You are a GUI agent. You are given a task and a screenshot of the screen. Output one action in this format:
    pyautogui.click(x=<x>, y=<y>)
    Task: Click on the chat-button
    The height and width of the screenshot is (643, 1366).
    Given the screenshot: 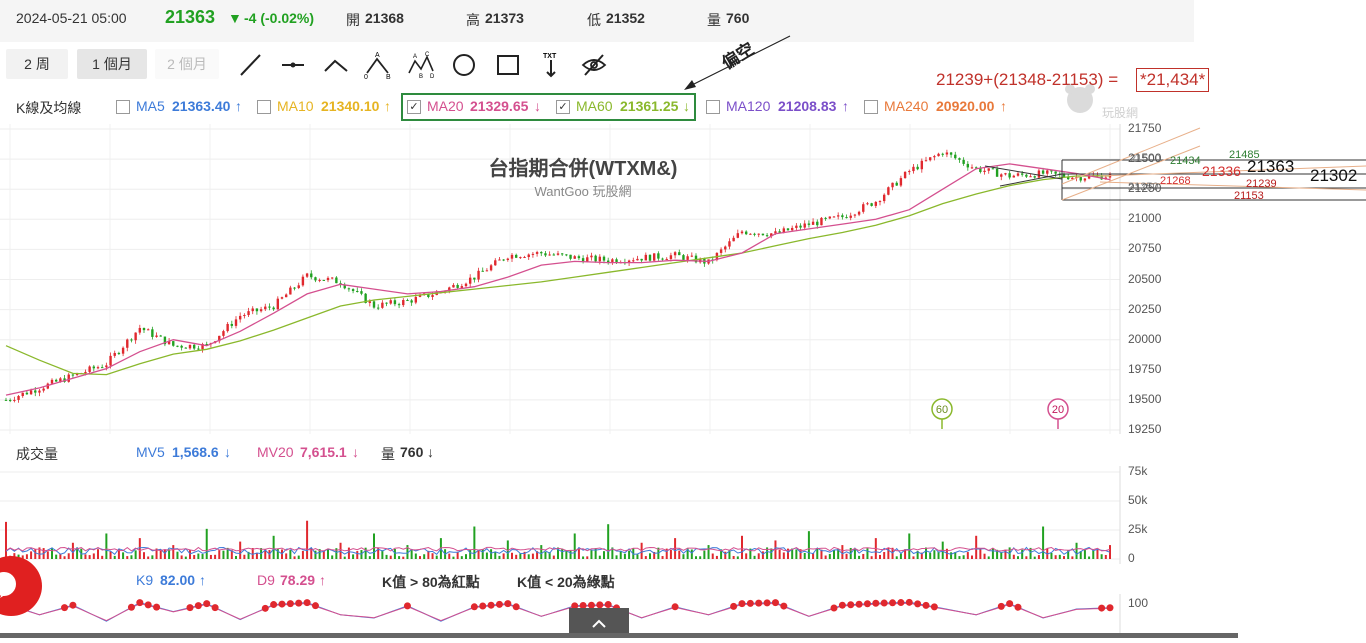 What is the action you would take?
    pyautogui.click(x=21, y=586)
    